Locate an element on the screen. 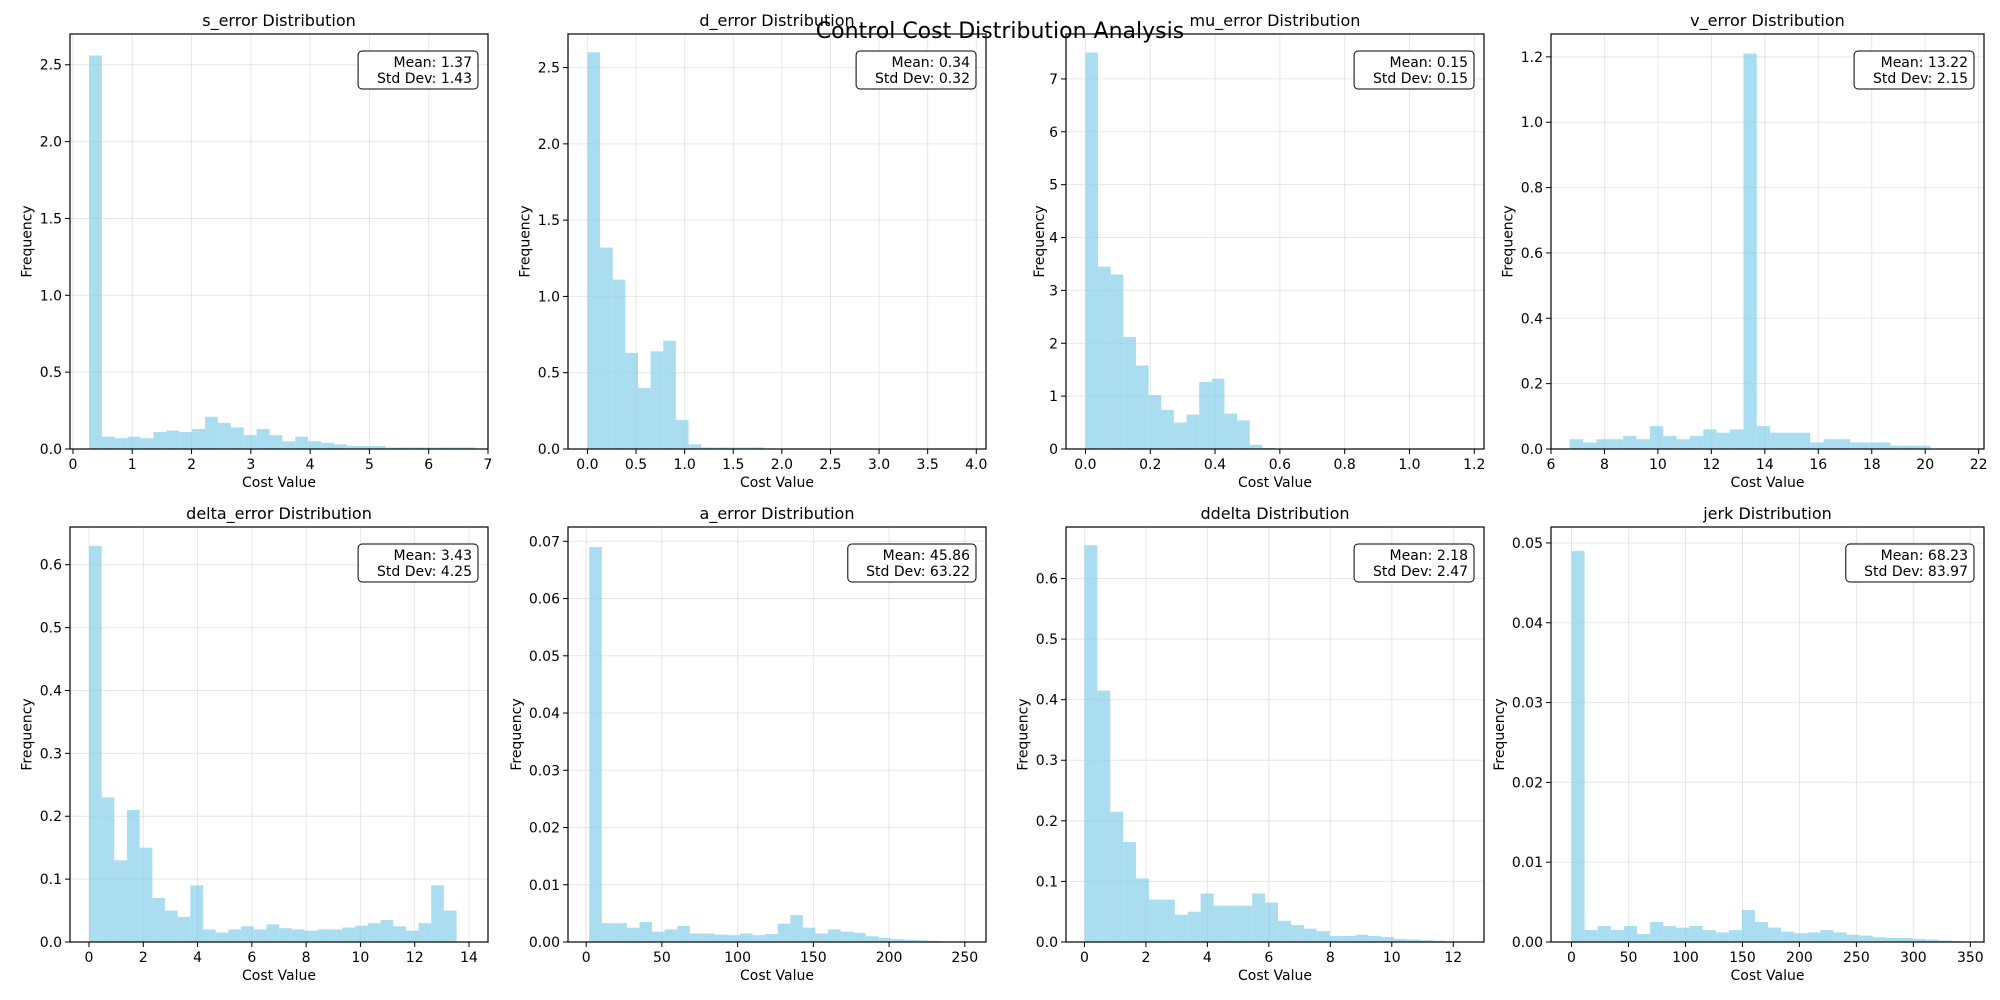  x-tick-label: 2 is located at coordinates (1145, 958).